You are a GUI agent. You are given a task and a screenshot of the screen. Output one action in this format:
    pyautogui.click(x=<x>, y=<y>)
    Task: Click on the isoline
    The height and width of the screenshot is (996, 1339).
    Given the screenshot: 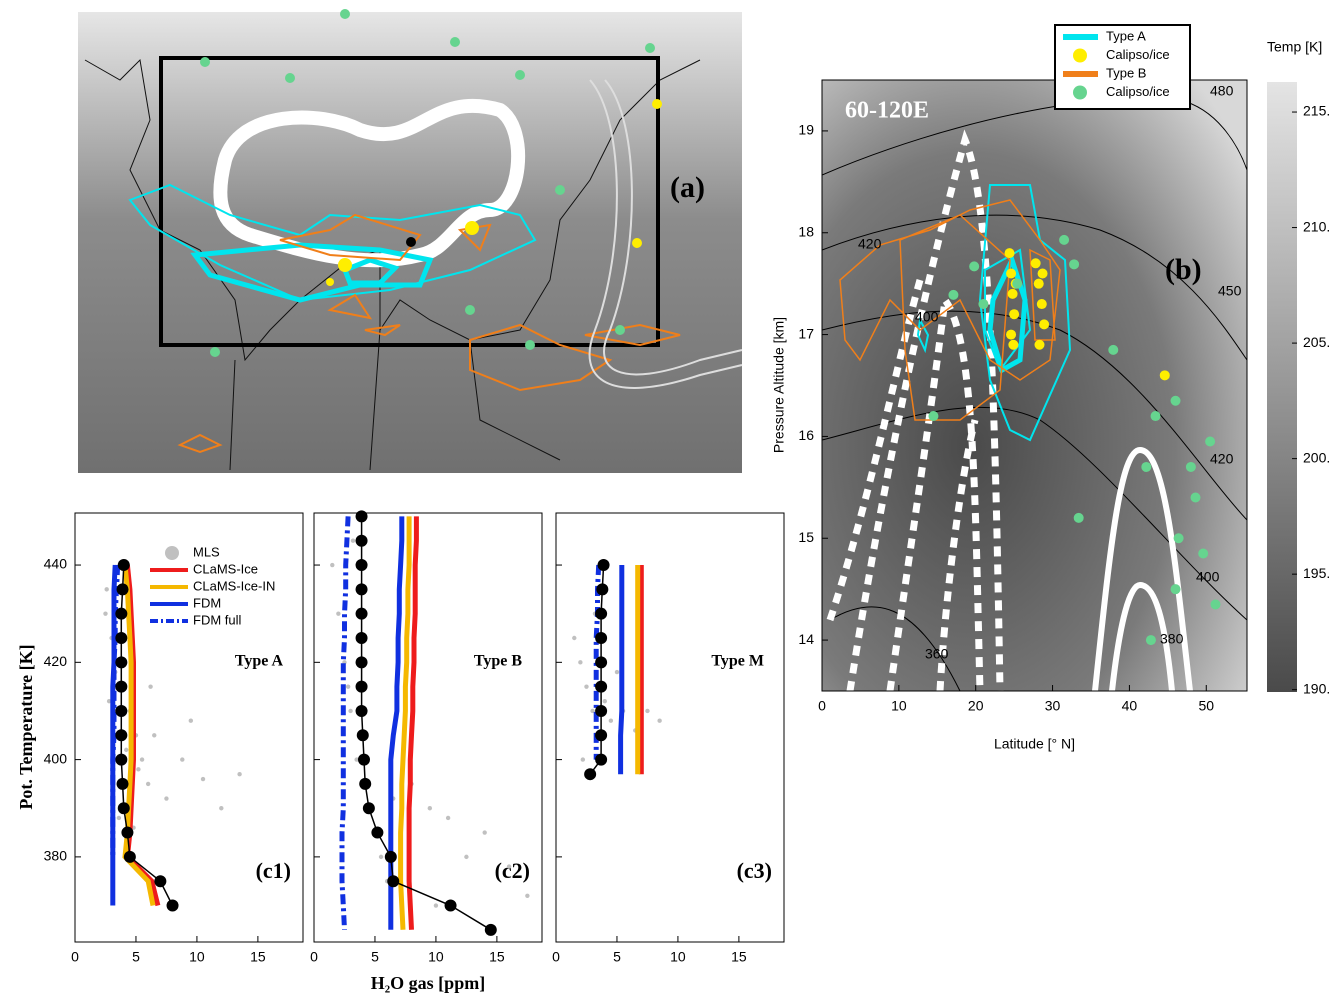 What is the action you would take?
    pyautogui.click(x=665, y=234)
    